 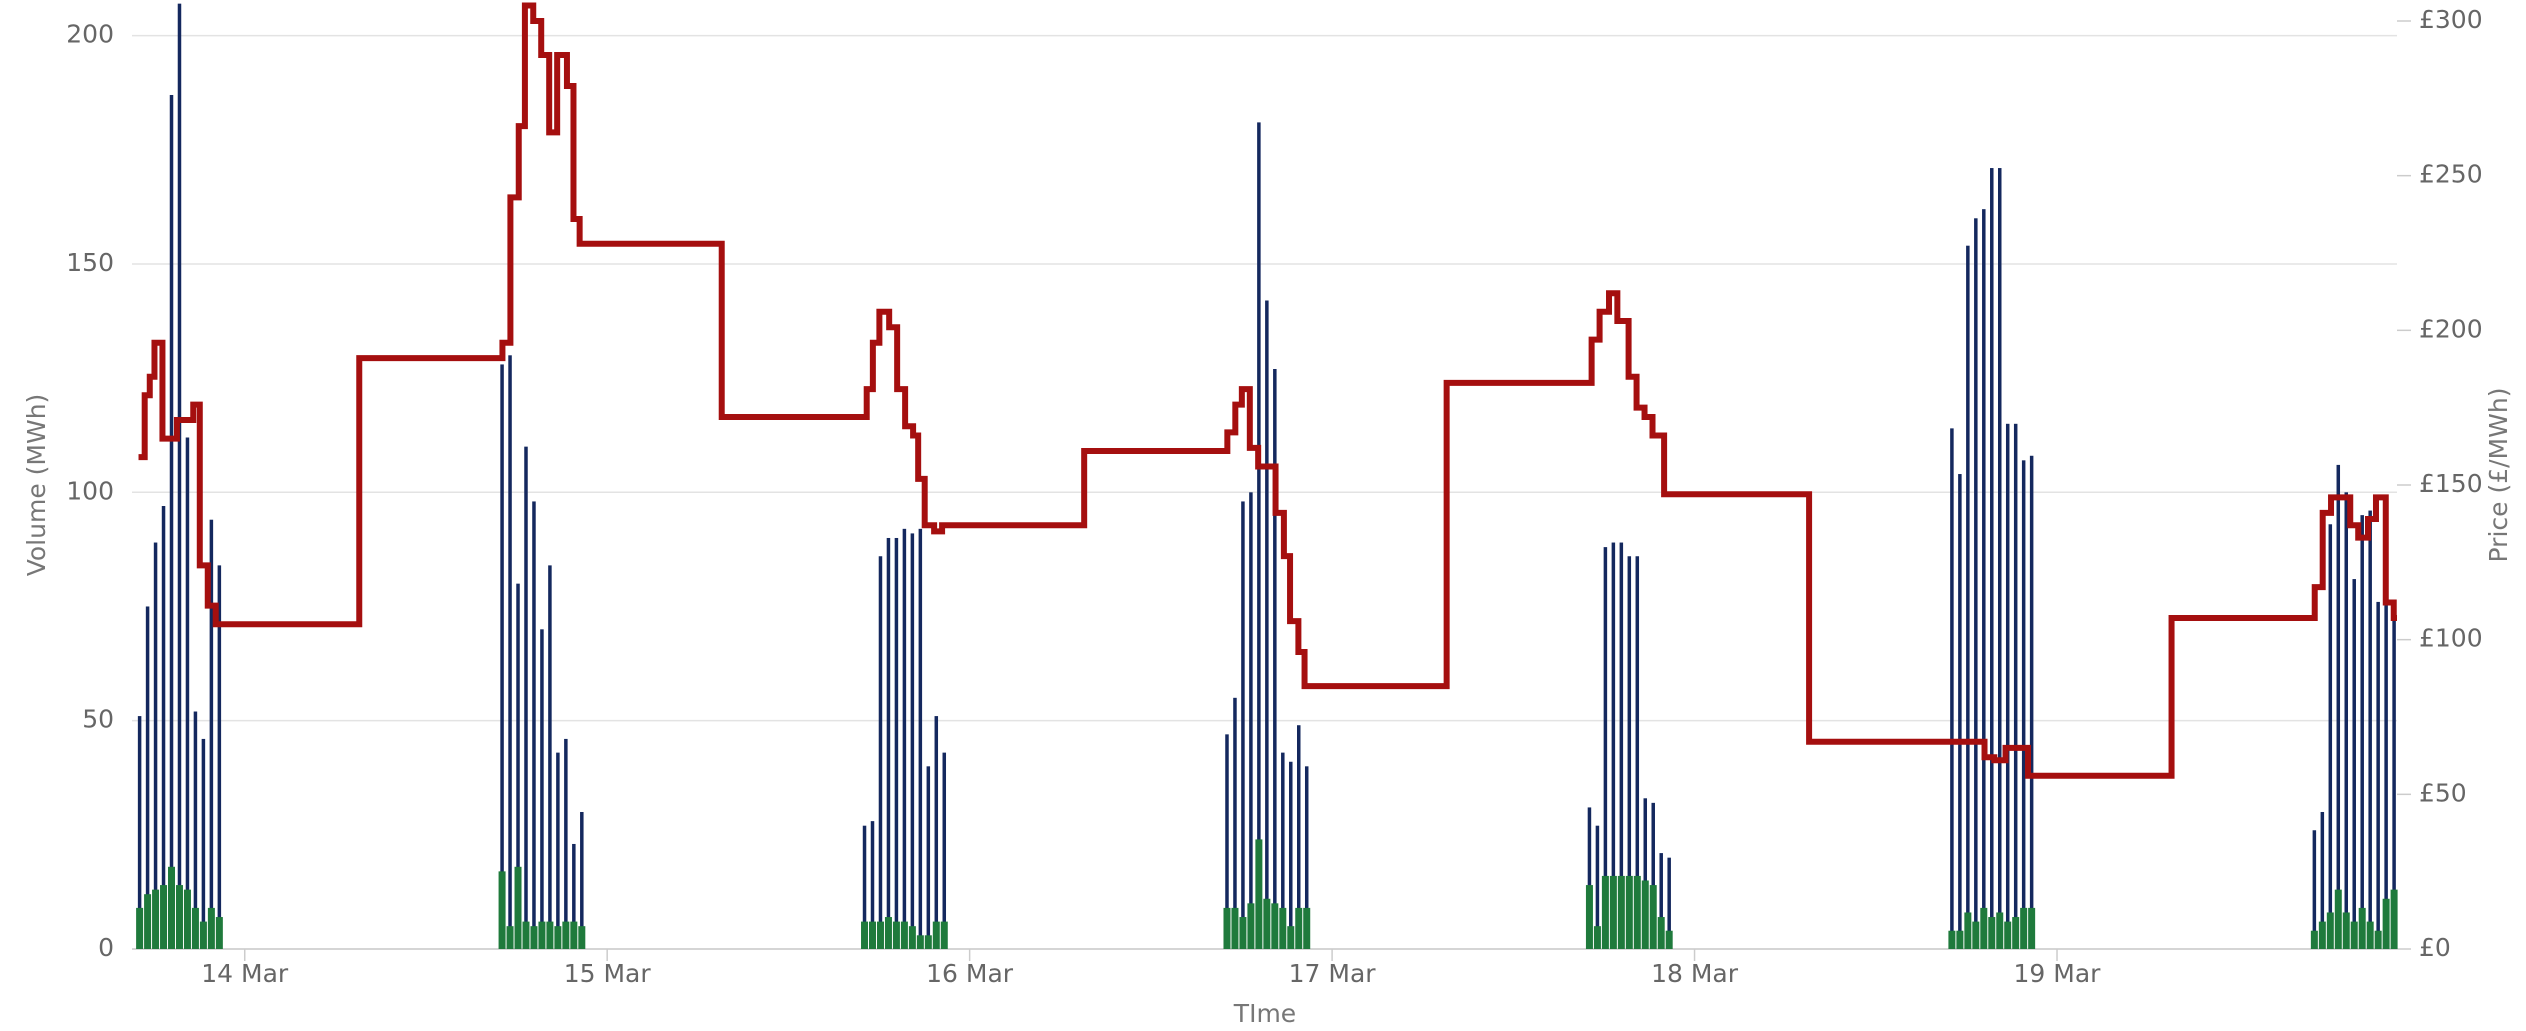 What do you see at coordinates (2498, 475) in the screenshot?
I see `y2-axis-title: Price (£/MWh)` at bounding box center [2498, 475].